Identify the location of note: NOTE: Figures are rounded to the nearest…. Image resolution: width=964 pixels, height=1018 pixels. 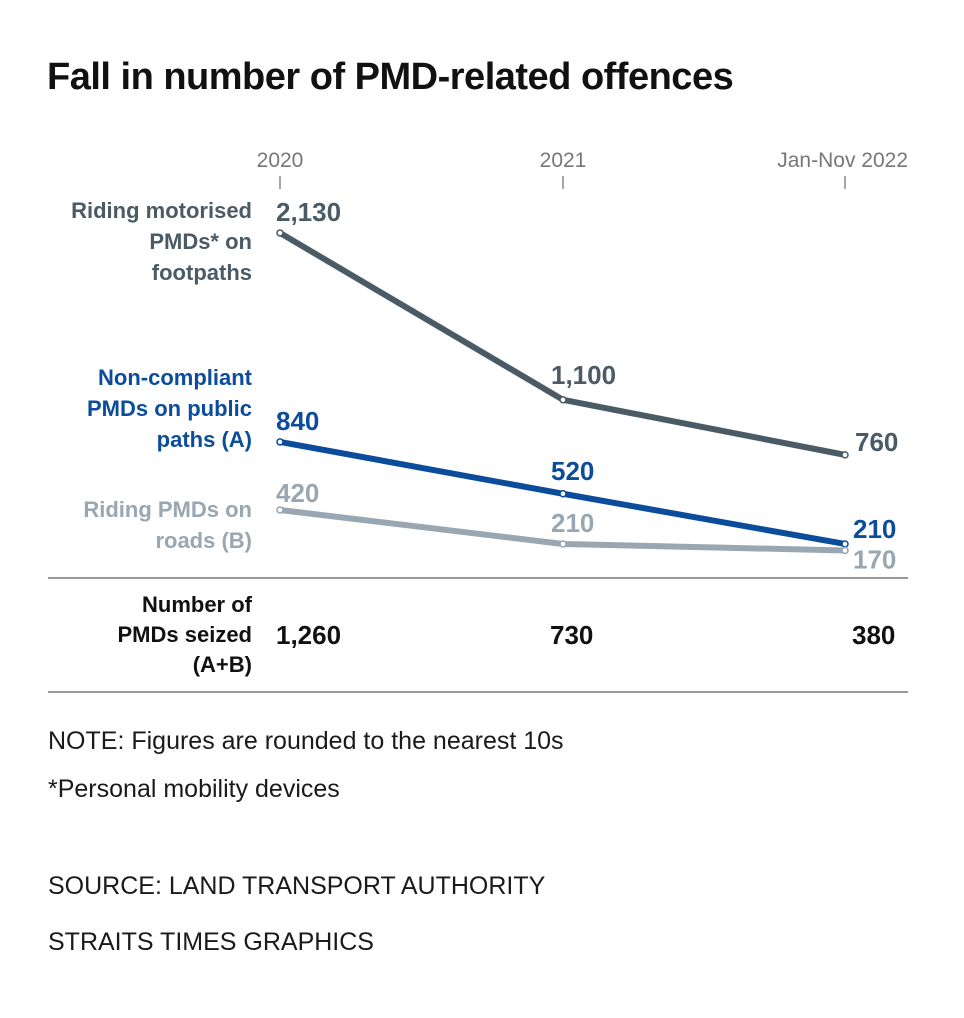
(306, 741).